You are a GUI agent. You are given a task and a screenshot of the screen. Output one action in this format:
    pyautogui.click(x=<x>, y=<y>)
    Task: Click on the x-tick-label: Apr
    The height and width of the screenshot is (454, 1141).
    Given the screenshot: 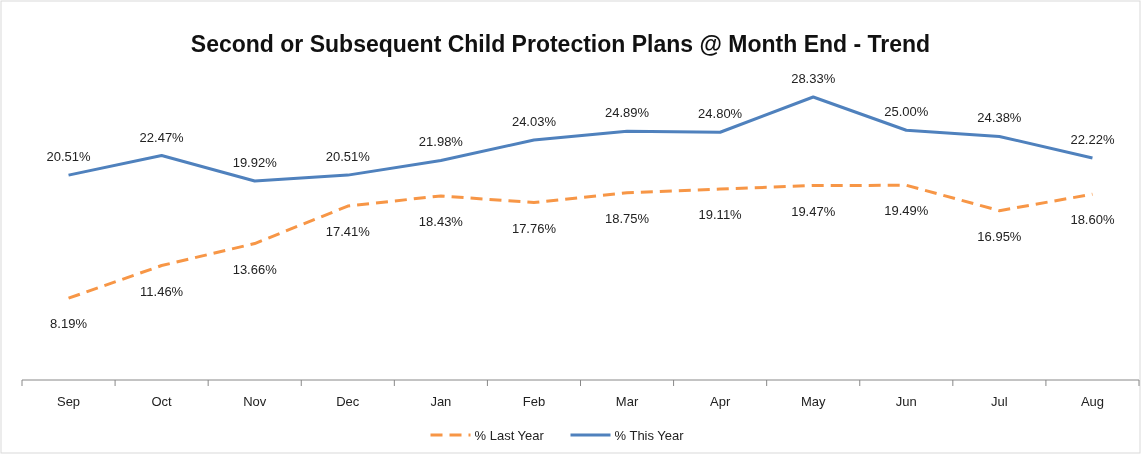 What is the action you would take?
    pyautogui.click(x=720, y=401)
    